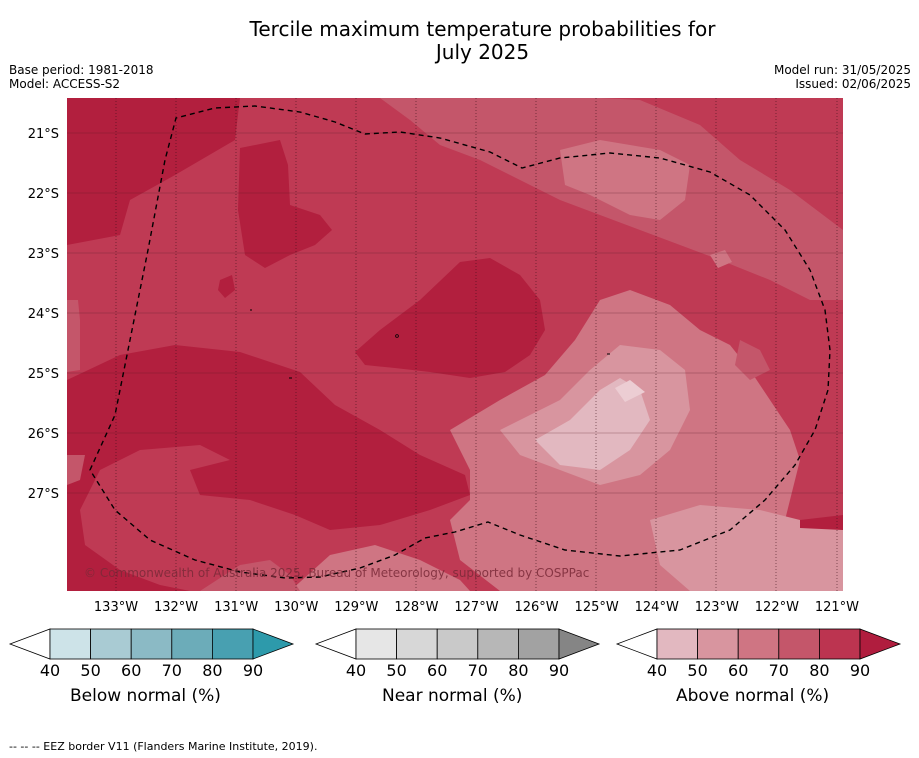 The width and height of the screenshot is (919, 758). I want to click on meta-right: Model run: 31/05/2025 Issued: 02/06/2025, so click(842, 77).